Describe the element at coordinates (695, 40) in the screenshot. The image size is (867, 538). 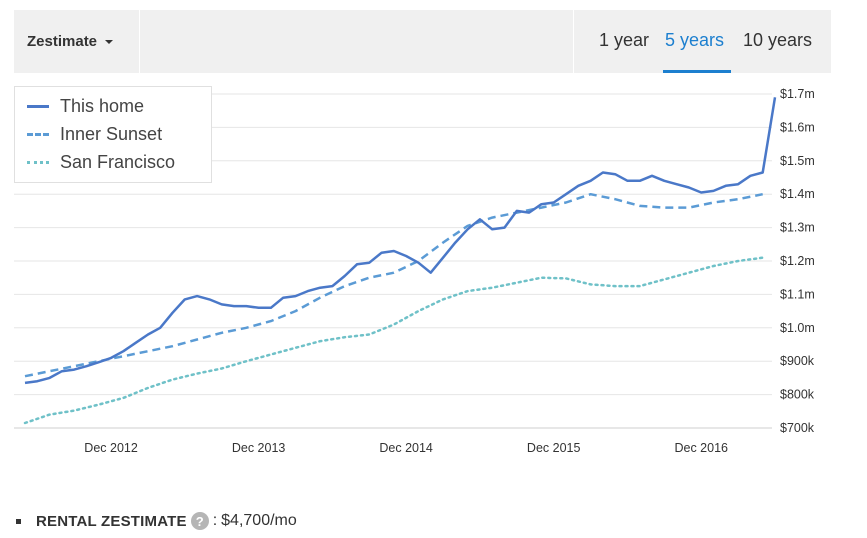
I see `range-tab-5-years: 5 years` at that location.